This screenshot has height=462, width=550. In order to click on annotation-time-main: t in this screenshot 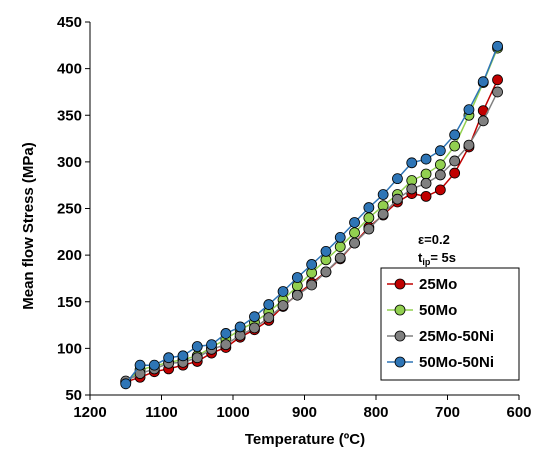, I will do `click(420, 257)`.